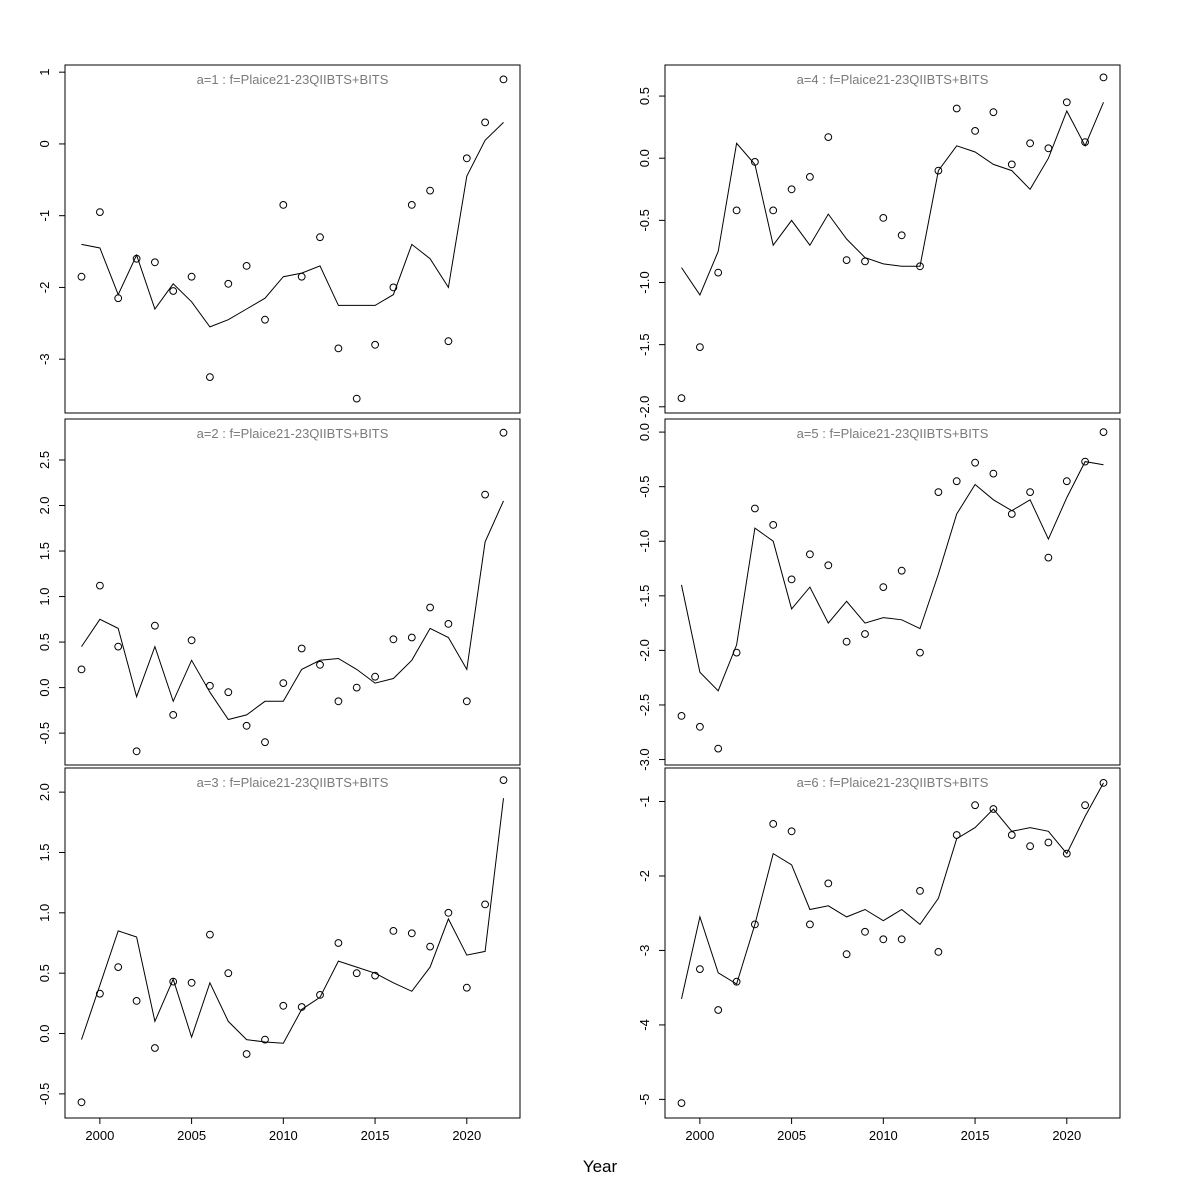  What do you see at coordinates (600, 1166) in the screenshot?
I see `x-axis-title: Year` at bounding box center [600, 1166].